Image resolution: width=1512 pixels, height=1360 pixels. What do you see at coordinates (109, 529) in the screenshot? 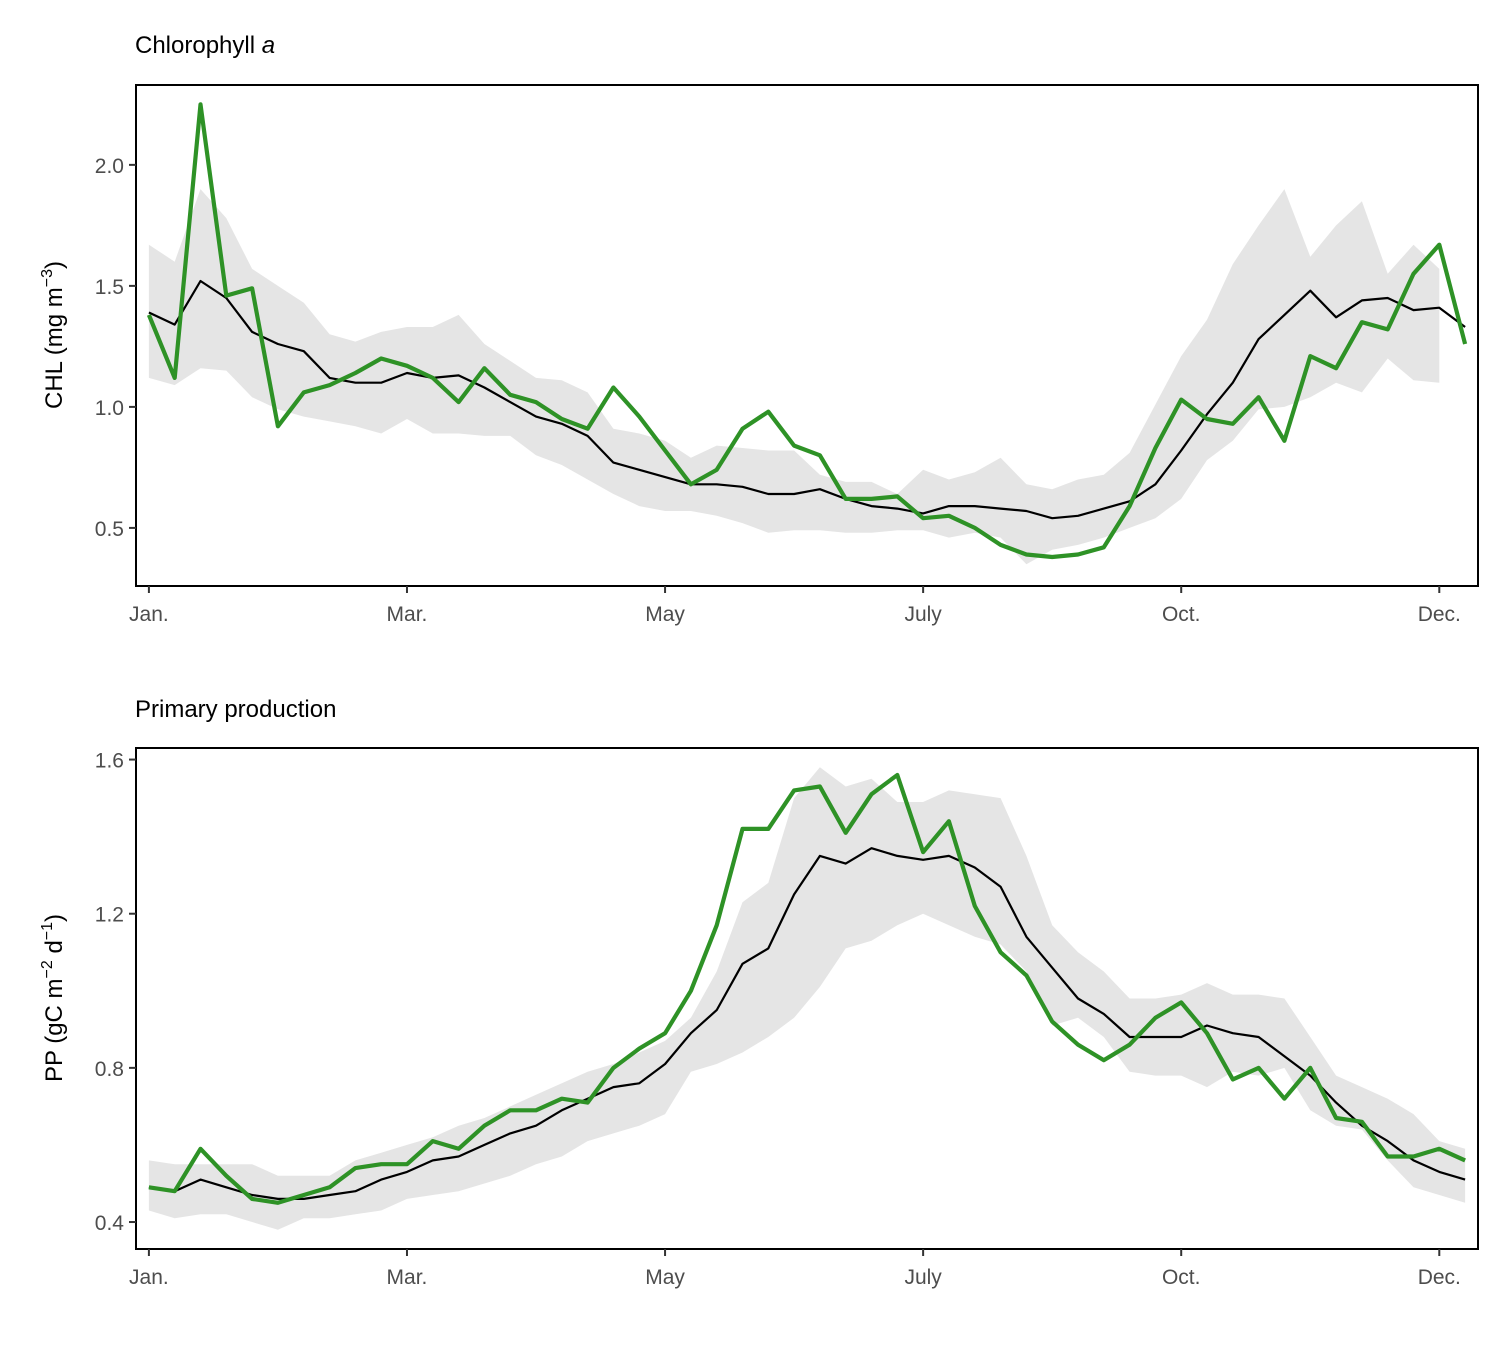
I see `chl-y-tick-label: 0.5` at bounding box center [109, 529].